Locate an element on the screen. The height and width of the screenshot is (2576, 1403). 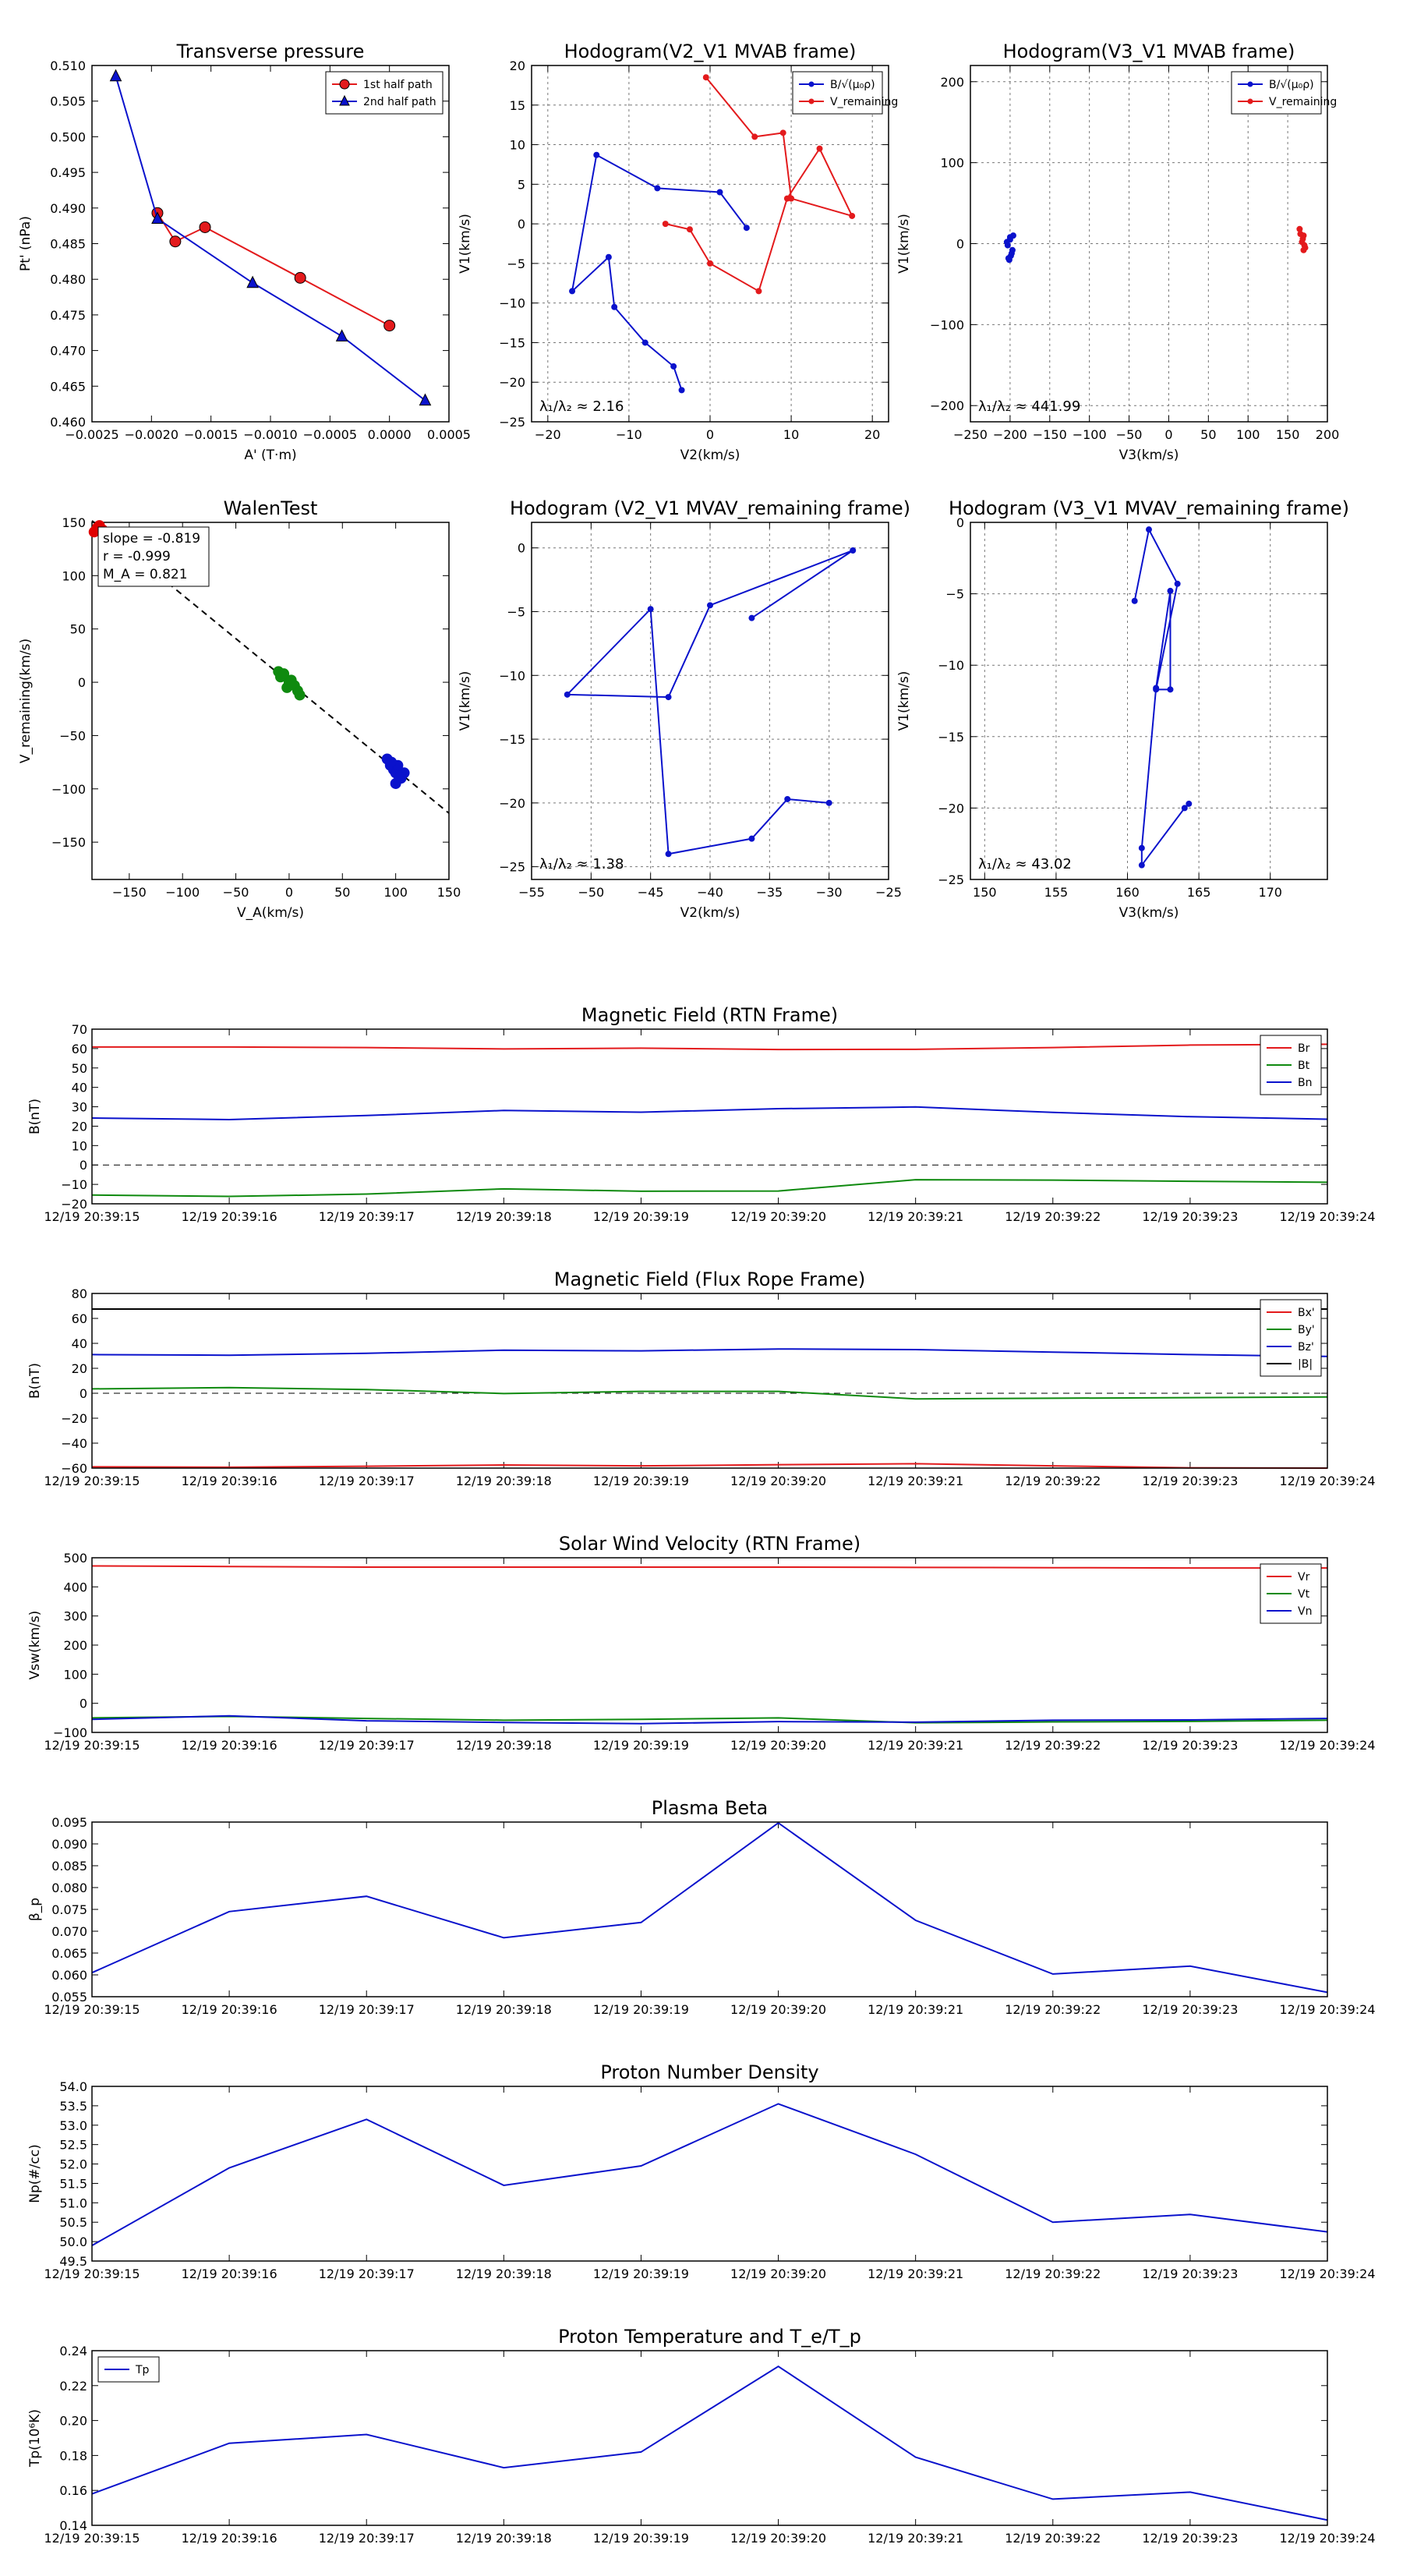
h31-series-0-point is located at coordinates (1008, 258).